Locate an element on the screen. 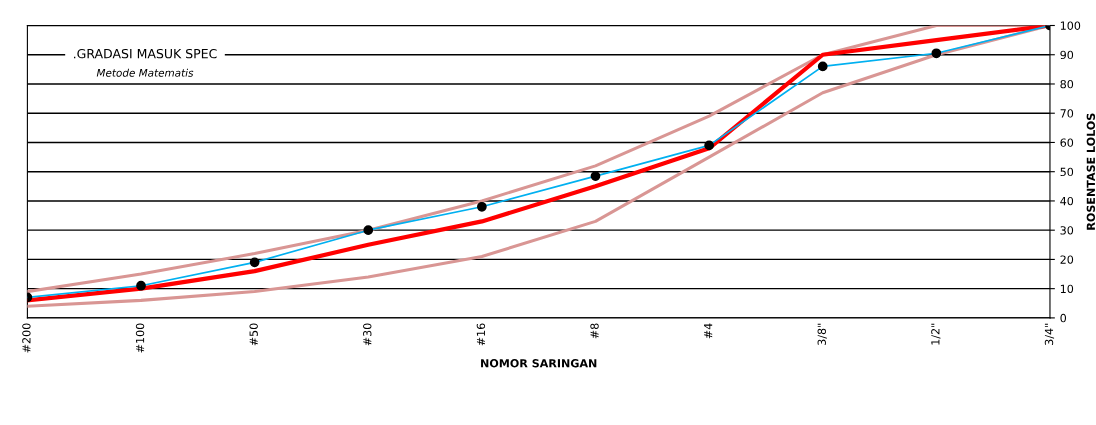  x-tick-label: #200 is located at coordinates (26, 338).